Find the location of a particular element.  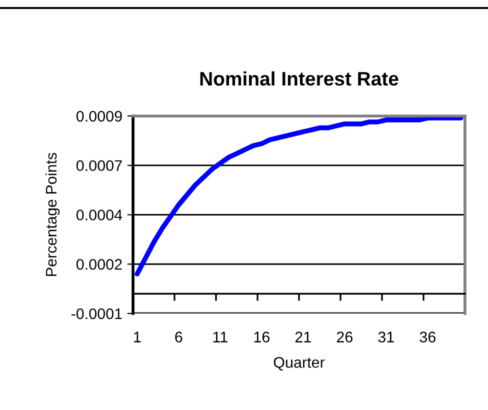

y-tick-label: 0.0004 is located at coordinates (99, 215).